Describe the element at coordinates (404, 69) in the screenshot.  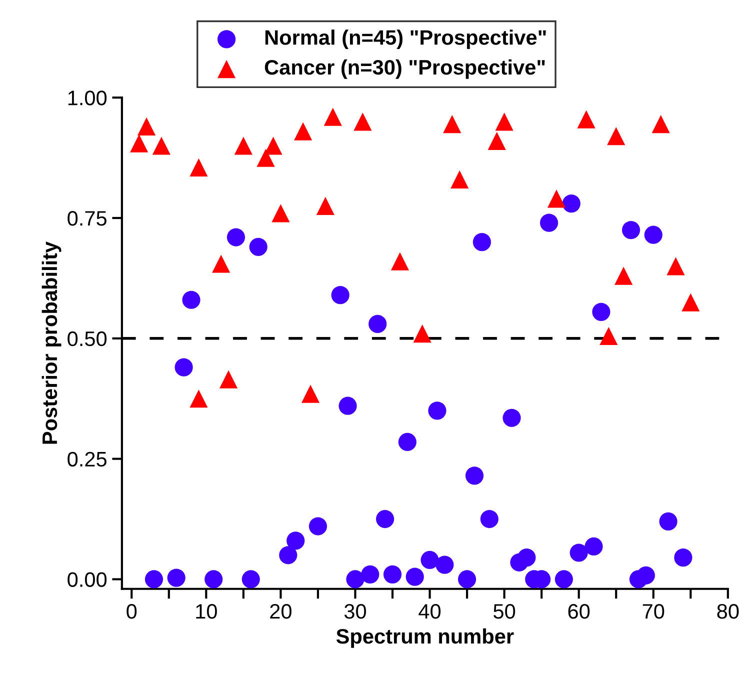
I see `legend-label: Cancer (n=30) "Prospective"` at that location.